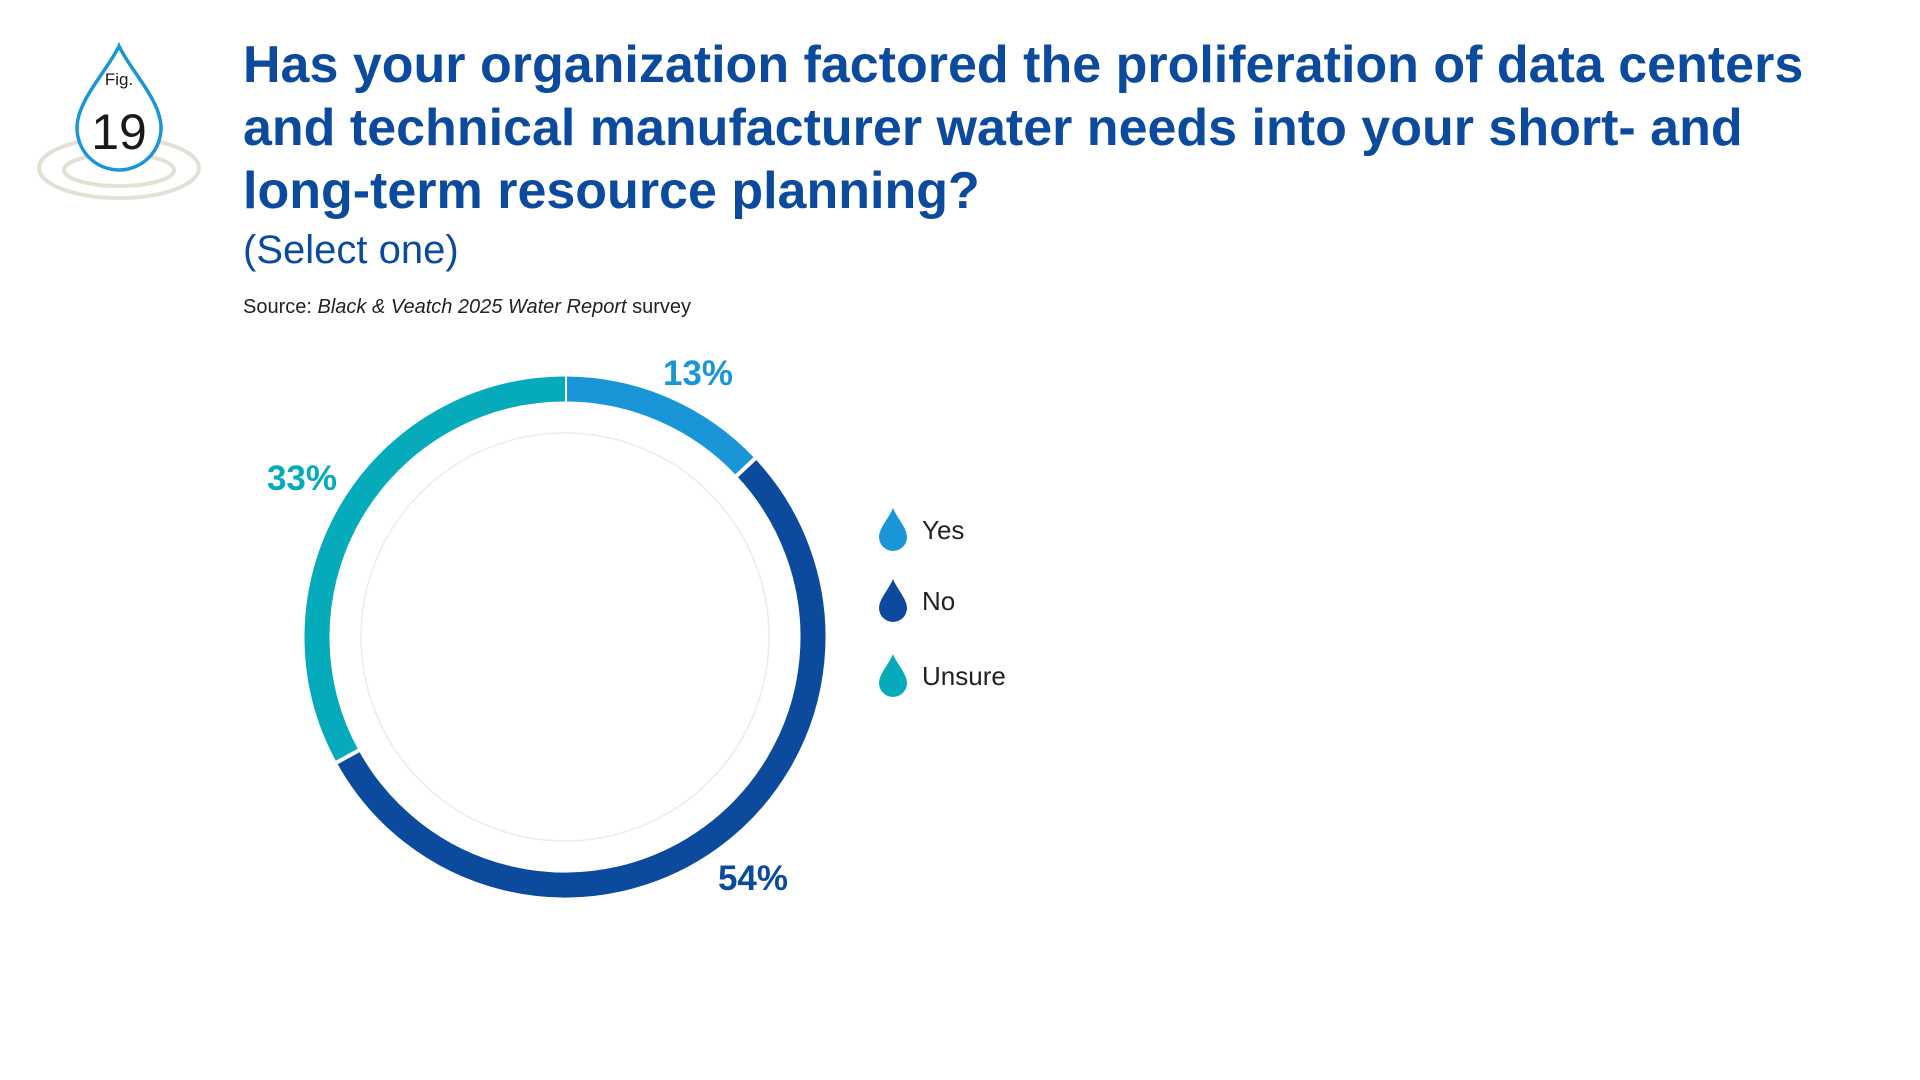 This screenshot has height=1080, width=1920. I want to click on badge-drop-outline, so click(119, 106).